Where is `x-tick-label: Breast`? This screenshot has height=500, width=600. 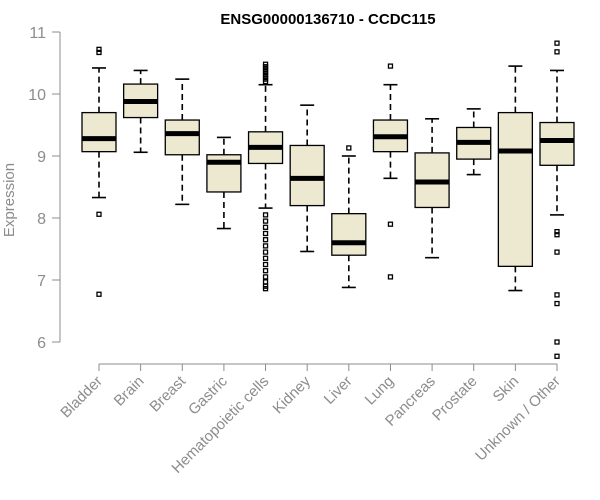 x-tick-label: Breast is located at coordinates (167, 393).